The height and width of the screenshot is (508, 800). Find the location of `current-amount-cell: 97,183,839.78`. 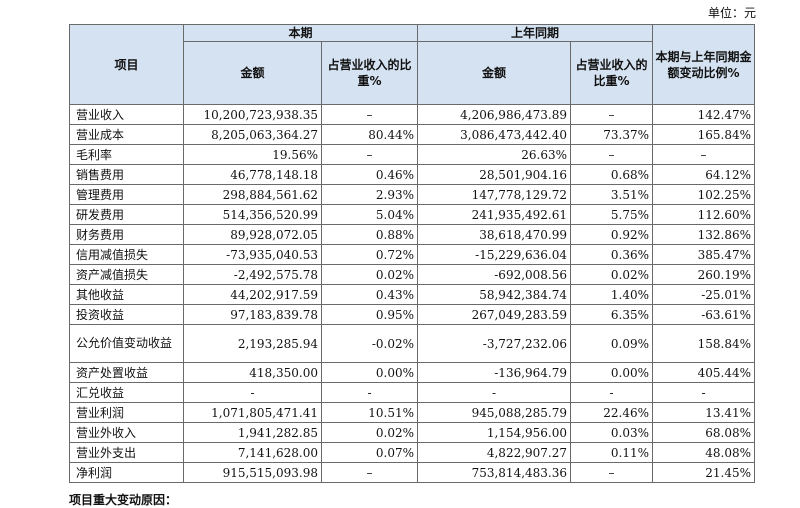

current-amount-cell: 97,183,839.78 is located at coordinates (252, 314).